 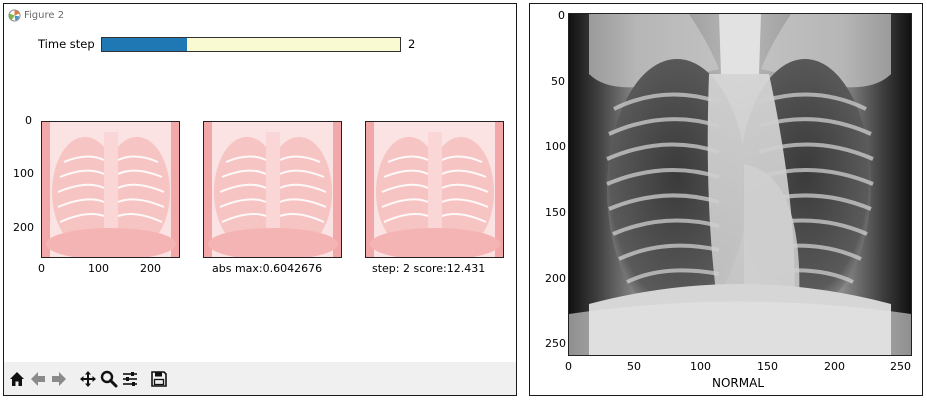 What do you see at coordinates (66, 44) in the screenshot?
I see `time-step-label: Time step` at bounding box center [66, 44].